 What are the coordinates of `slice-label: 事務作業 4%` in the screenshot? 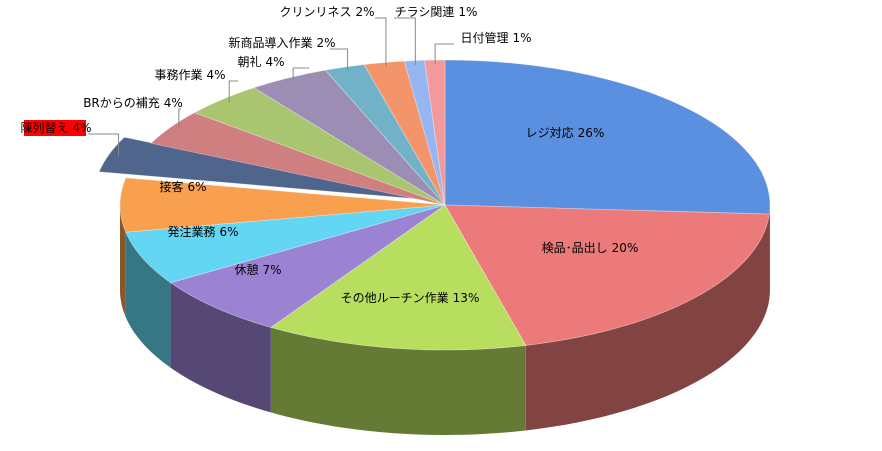 It's located at (189, 75).